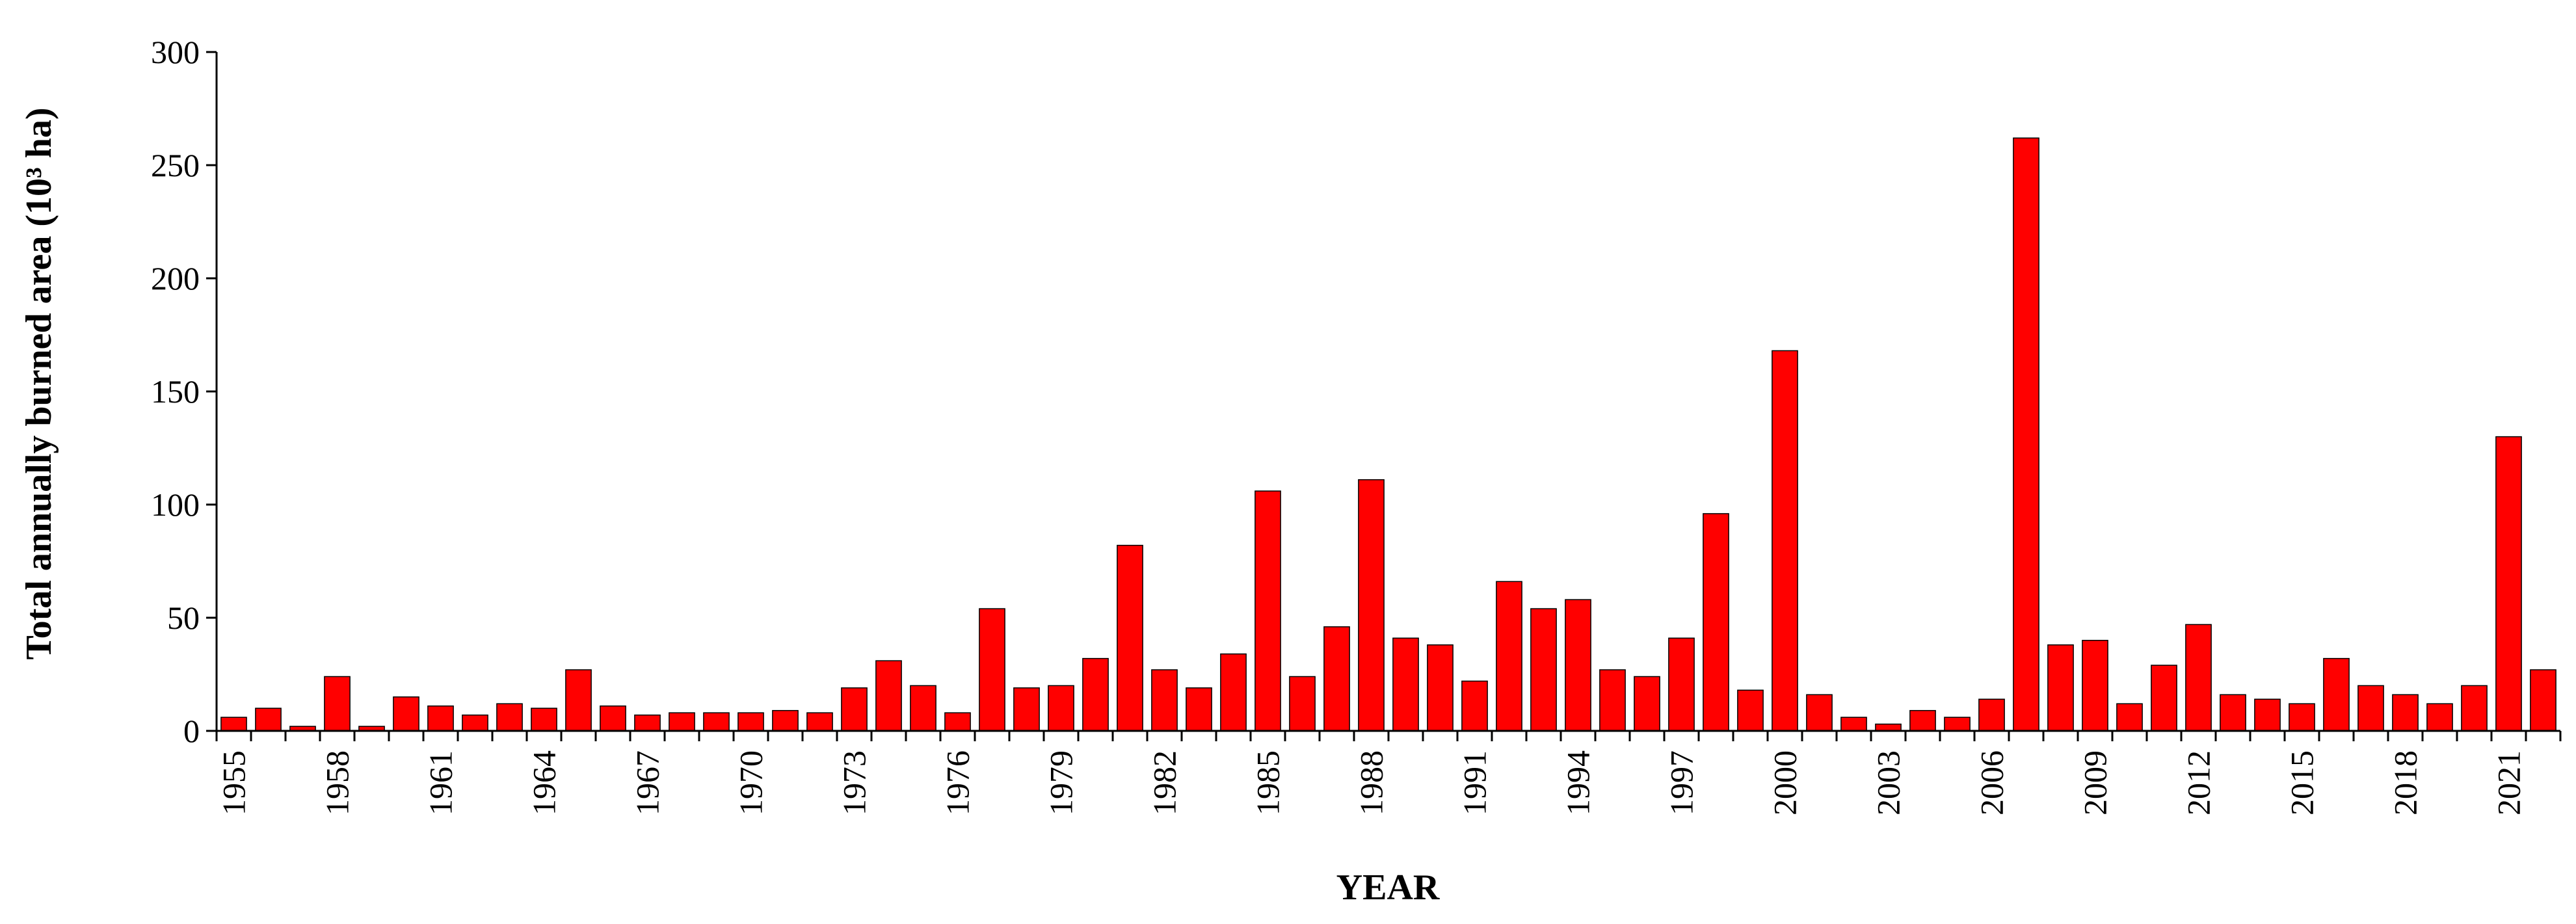 Image resolution: width=2576 pixels, height=924 pixels. Describe the element at coordinates (1888, 727) in the screenshot. I see `bar-2003` at that location.